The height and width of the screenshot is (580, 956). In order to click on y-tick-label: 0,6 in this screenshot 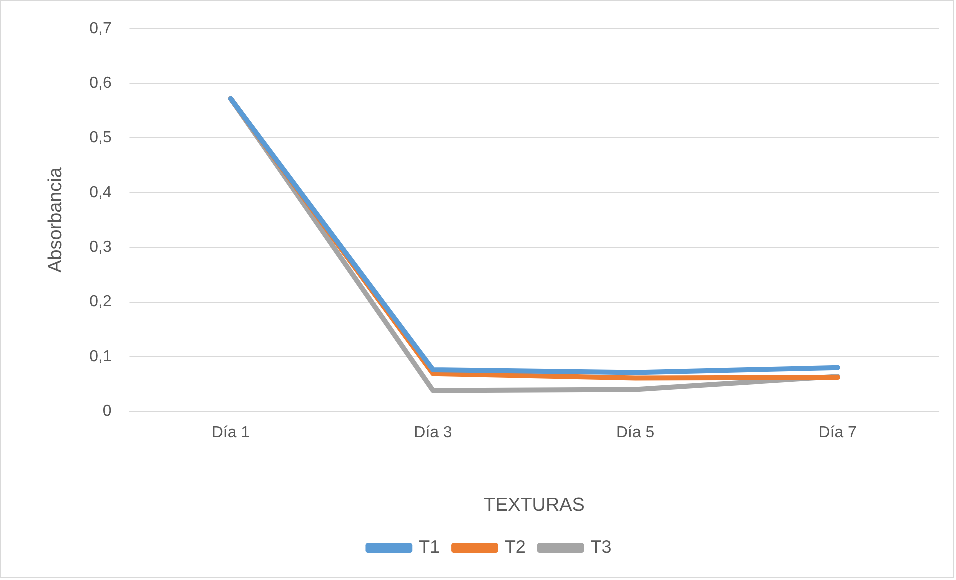, I will do `click(101, 83)`.